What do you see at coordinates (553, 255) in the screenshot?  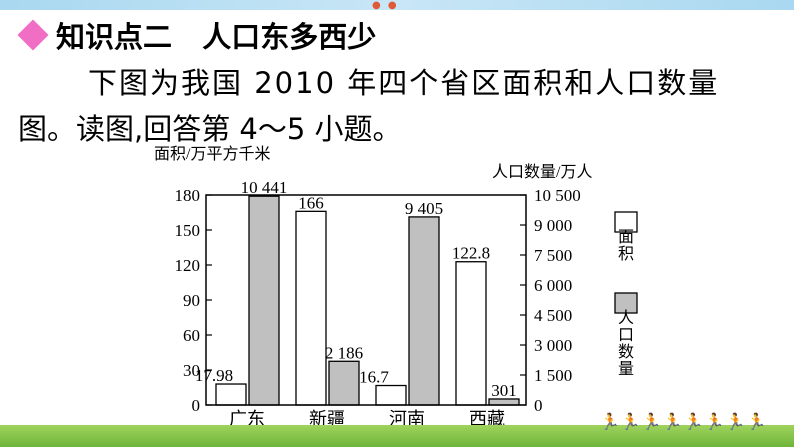 I see `right-tick-label: 7 500` at bounding box center [553, 255].